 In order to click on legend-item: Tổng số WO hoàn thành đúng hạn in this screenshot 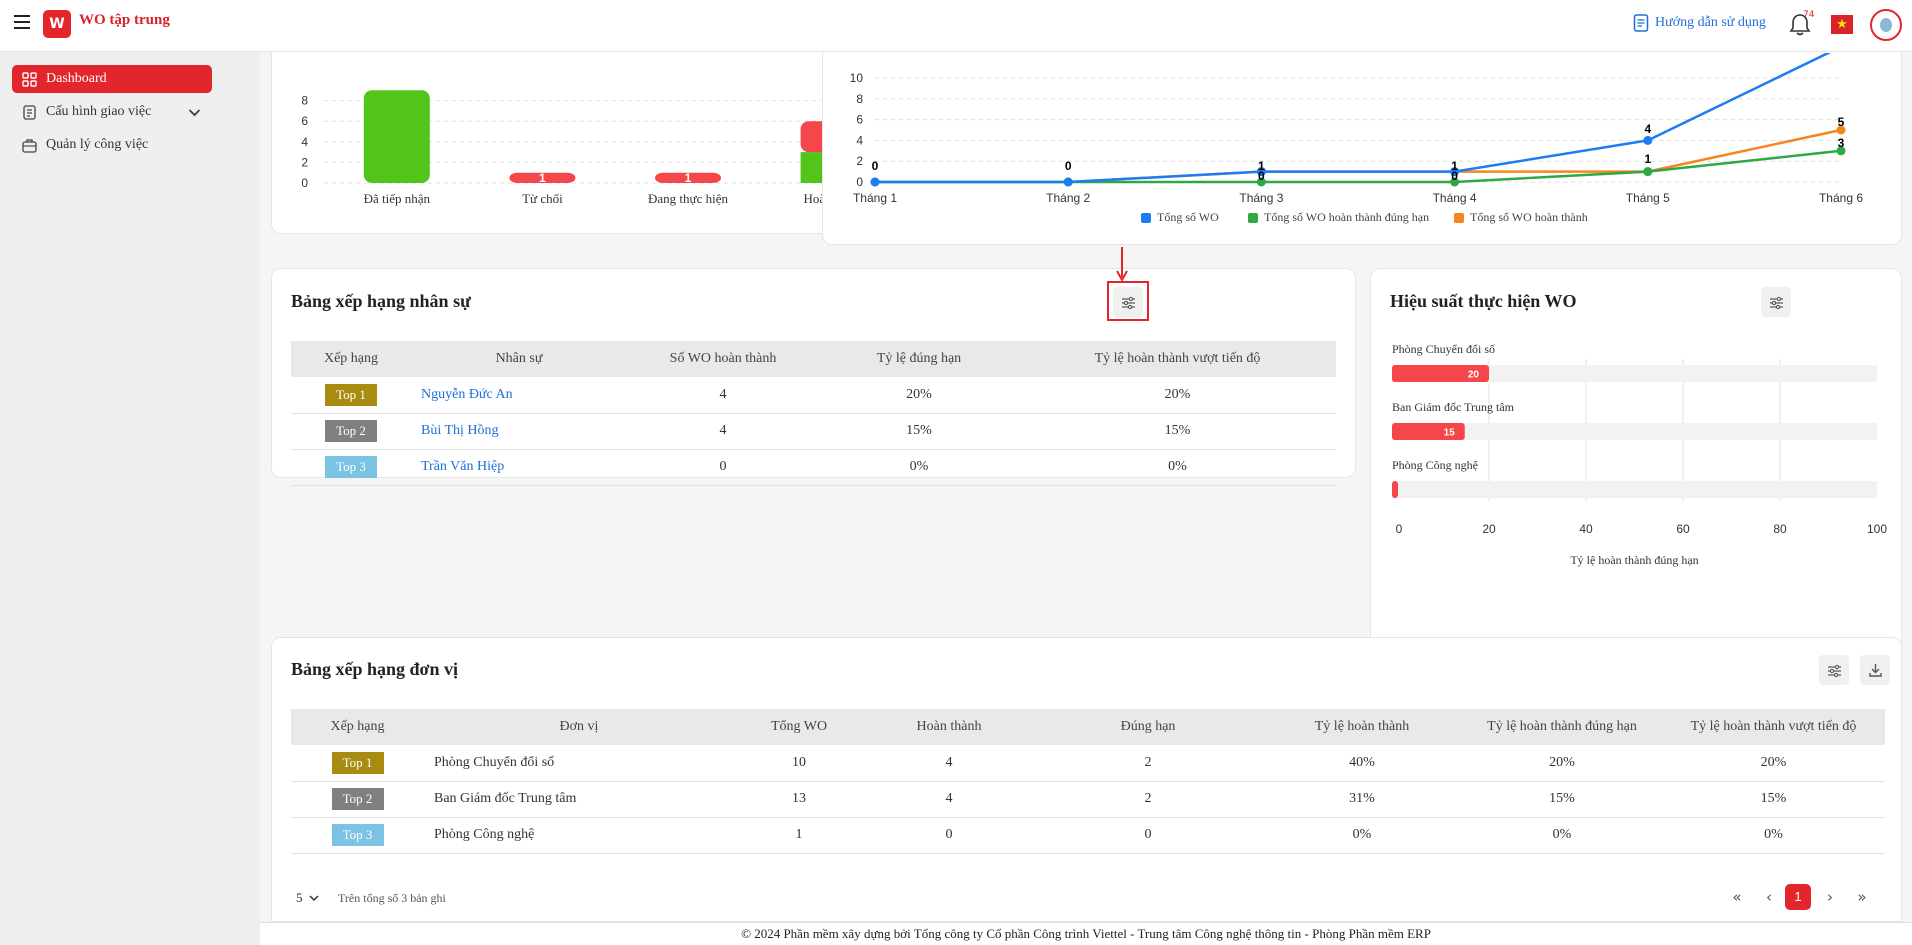, I will do `click(1338, 217)`.